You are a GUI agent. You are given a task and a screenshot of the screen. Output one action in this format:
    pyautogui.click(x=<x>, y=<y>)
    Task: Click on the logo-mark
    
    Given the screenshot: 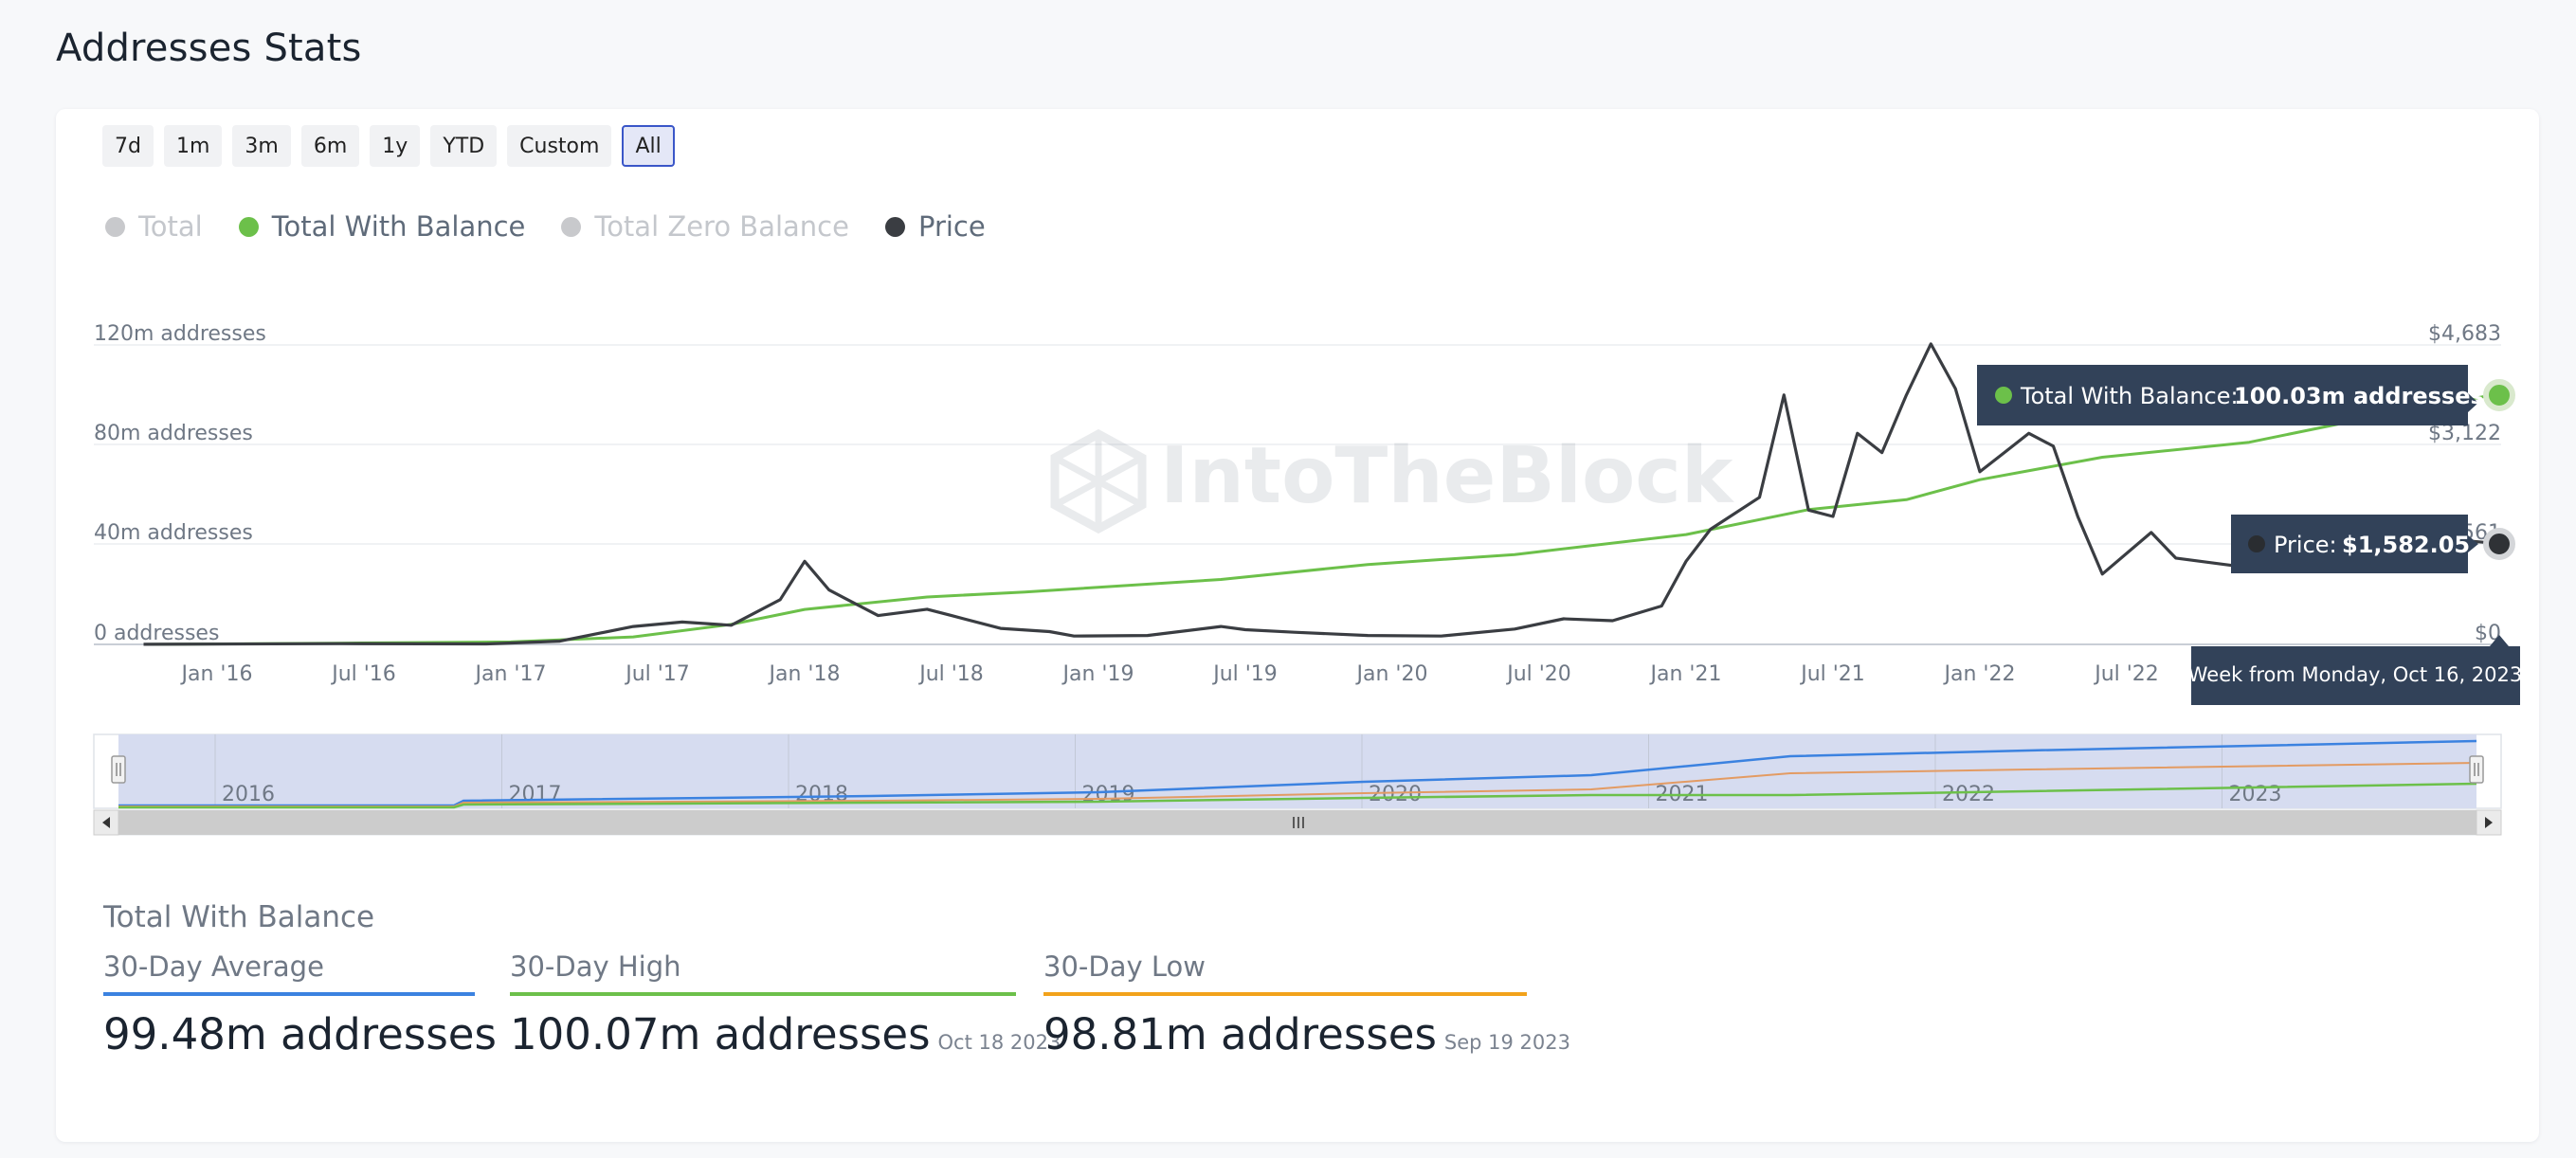 What is the action you would take?
    pyautogui.click(x=1098, y=481)
    